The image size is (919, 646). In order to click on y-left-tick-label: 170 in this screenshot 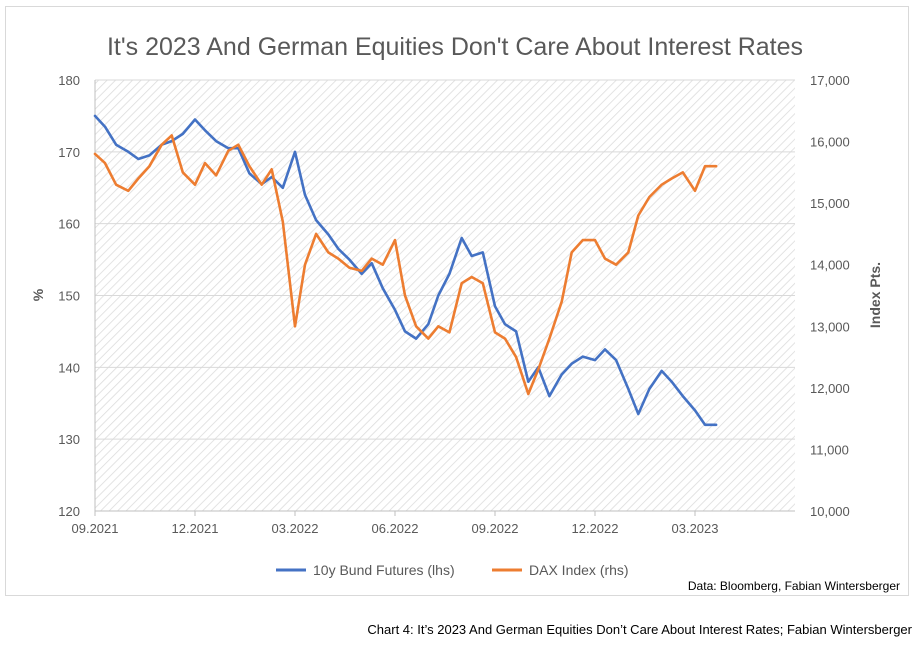, I will do `click(69, 152)`.